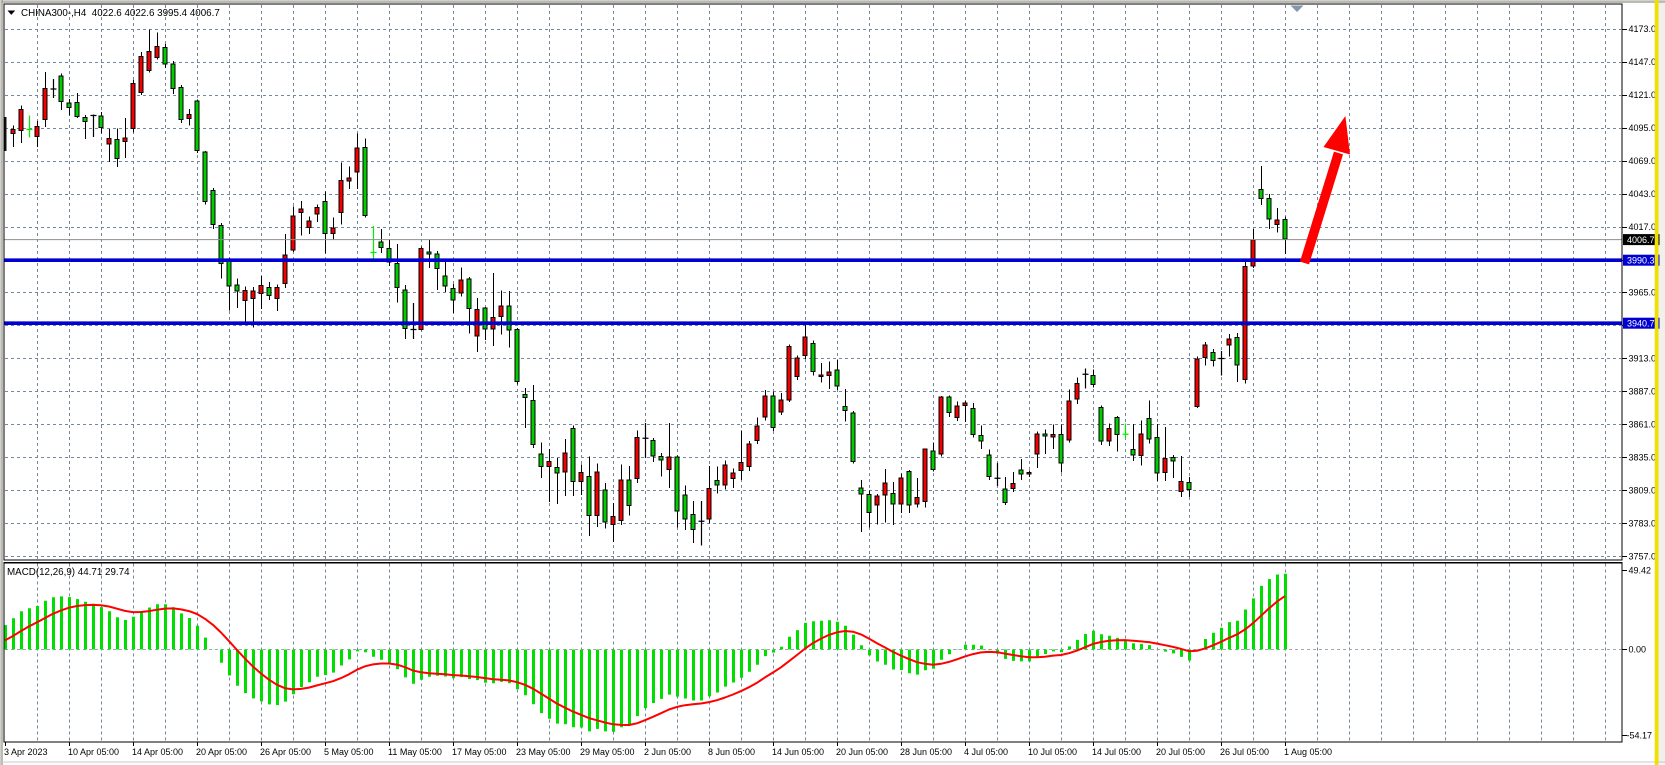  Describe the element at coordinates (1308, 752) in the screenshot. I see `svg-text: 1 Aug 05:00` at that location.